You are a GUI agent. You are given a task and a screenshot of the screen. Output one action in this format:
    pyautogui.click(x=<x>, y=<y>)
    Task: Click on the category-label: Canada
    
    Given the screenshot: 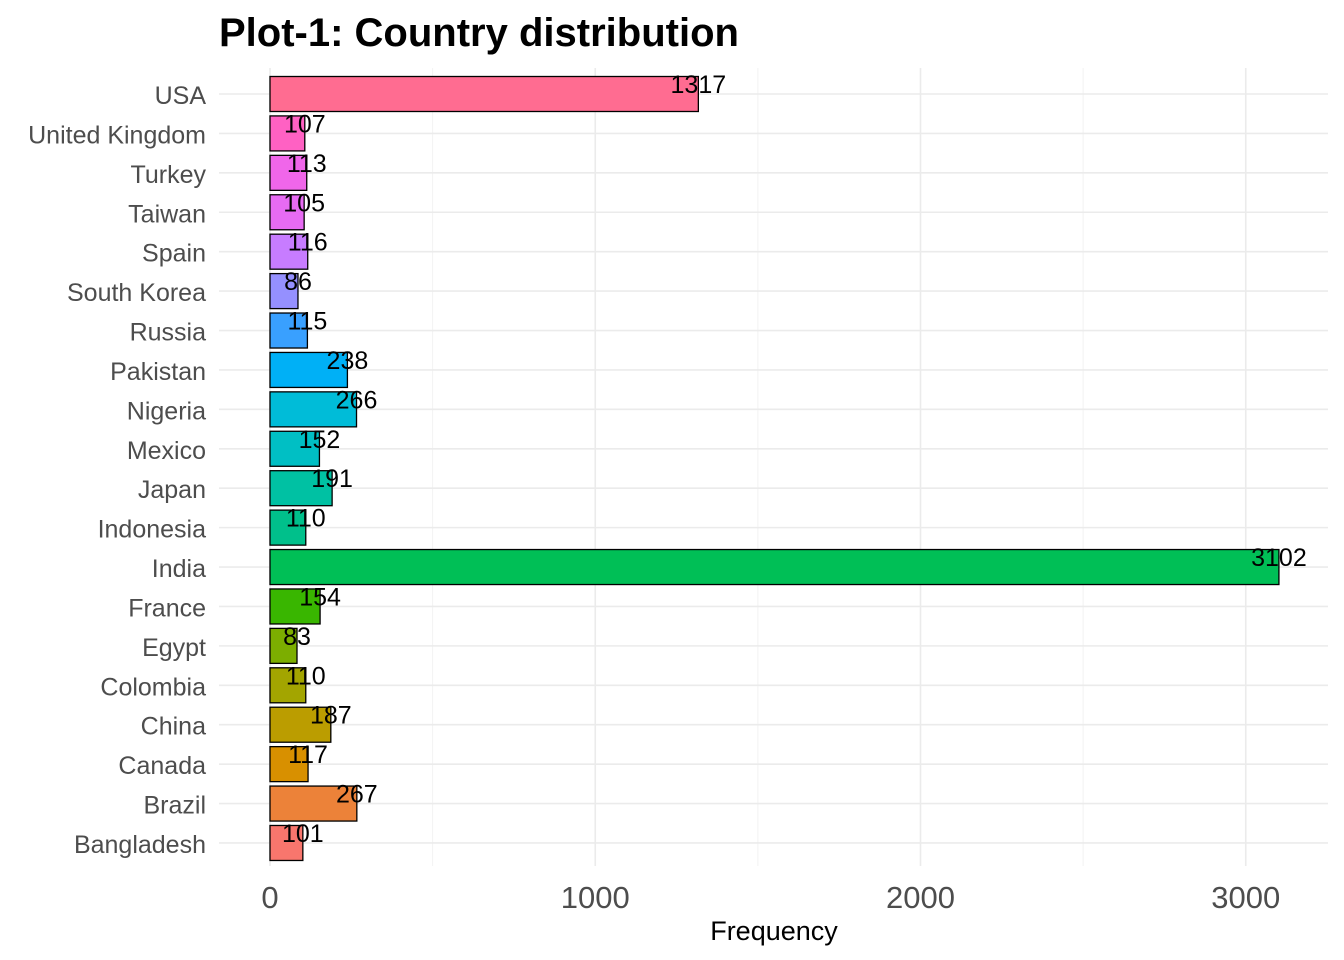 What is the action you would take?
    pyautogui.click(x=162, y=766)
    